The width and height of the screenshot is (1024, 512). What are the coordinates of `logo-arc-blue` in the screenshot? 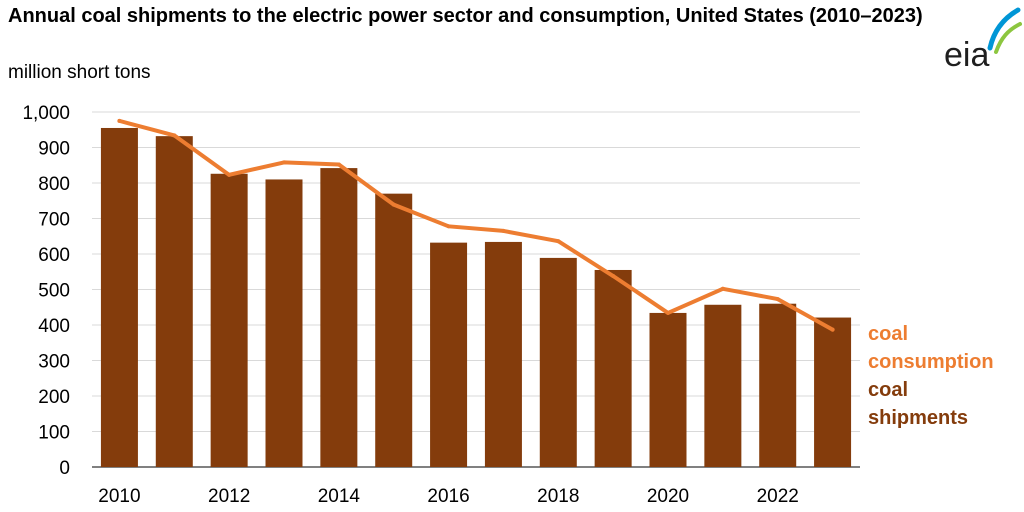 It's located at (1004, 29).